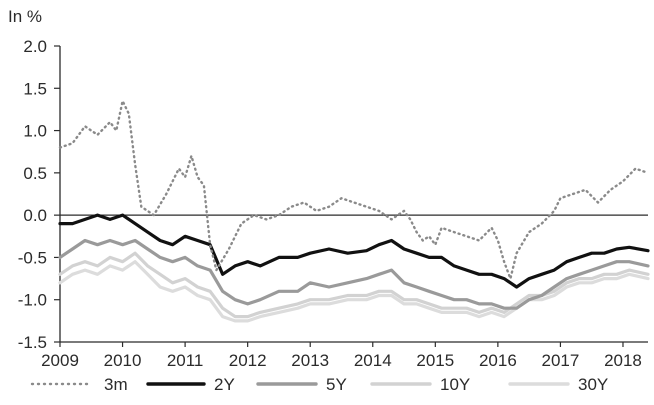 This screenshot has height=405, width=654. Describe the element at coordinates (32, 300) in the screenshot. I see `y-tick-label: -1.0` at that location.